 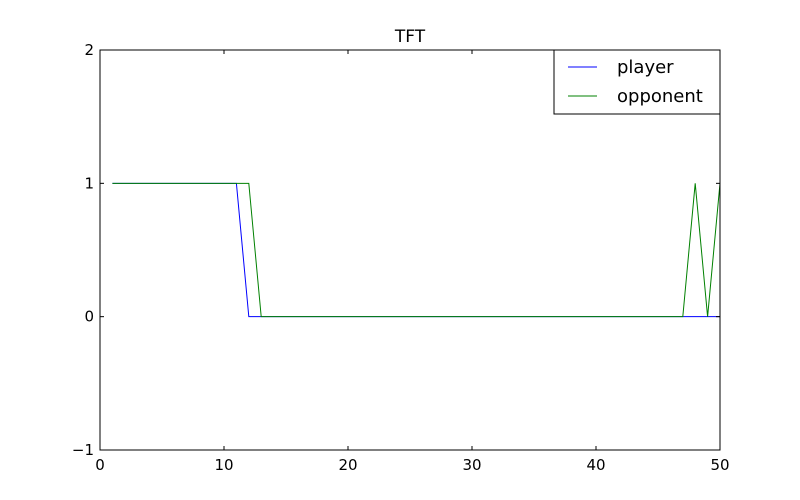 I want to click on y-tick-label: −1, so click(x=83, y=450).